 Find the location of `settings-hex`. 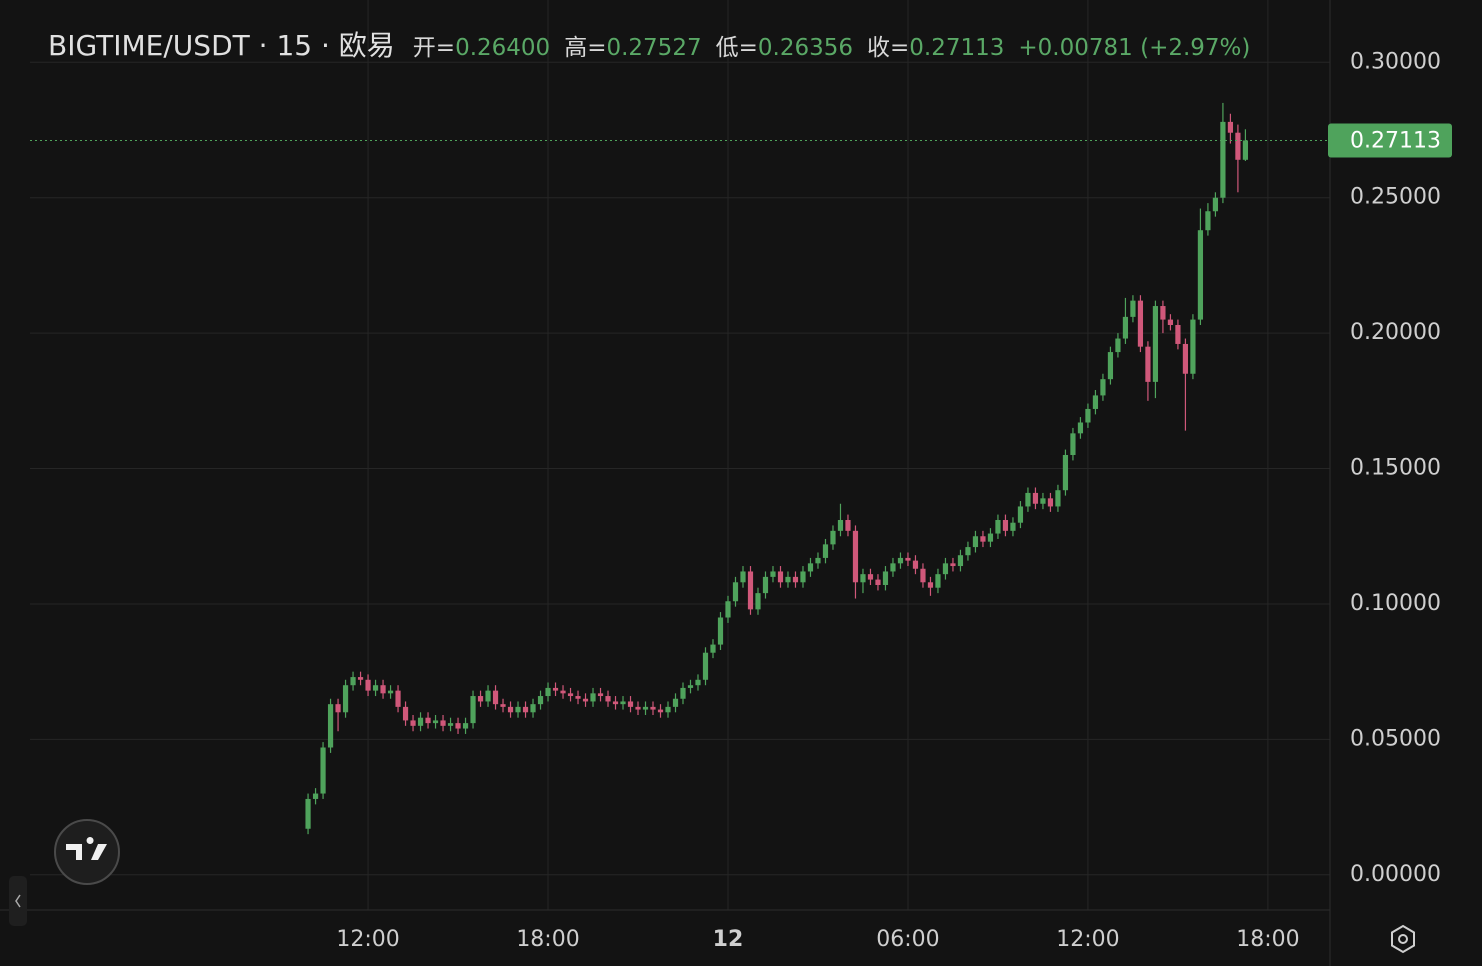

settings-hex is located at coordinates (1403, 939).